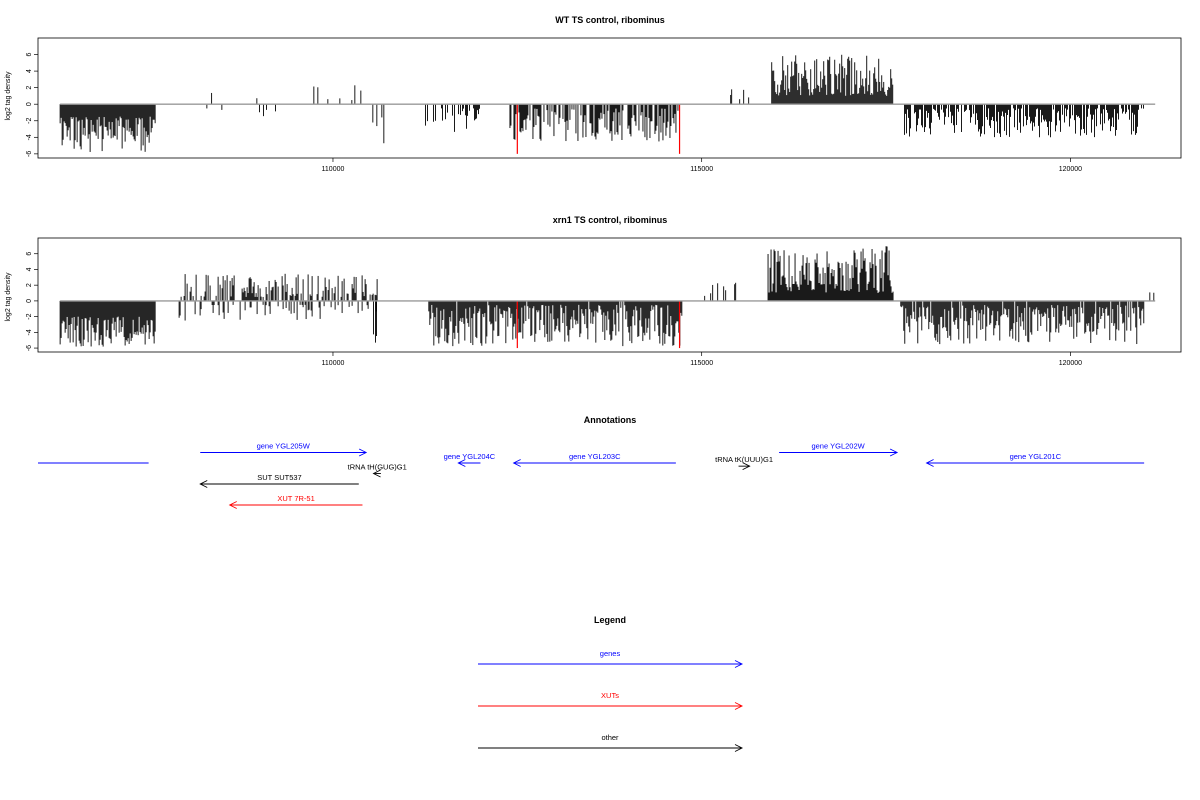  What do you see at coordinates (1036, 456) in the screenshot?
I see `annotation-label: gene YGL201C` at bounding box center [1036, 456].